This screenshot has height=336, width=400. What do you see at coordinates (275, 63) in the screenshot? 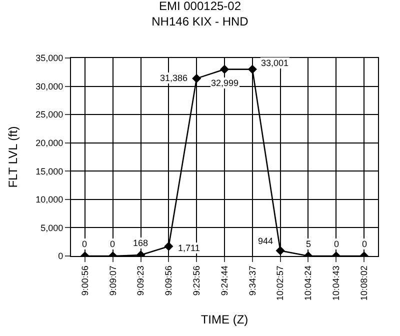
I see `text: 33,001` at bounding box center [275, 63].